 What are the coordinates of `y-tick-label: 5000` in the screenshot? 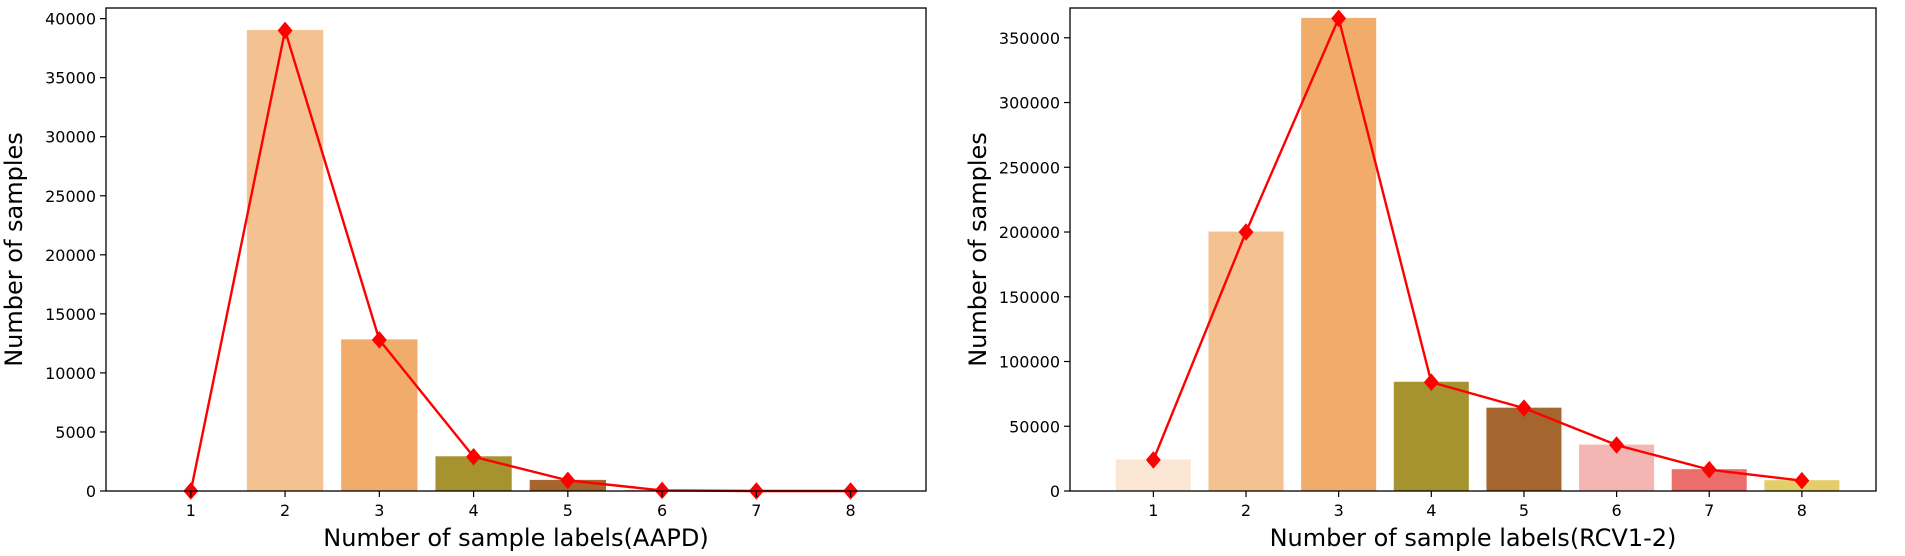 It's located at (75, 432).